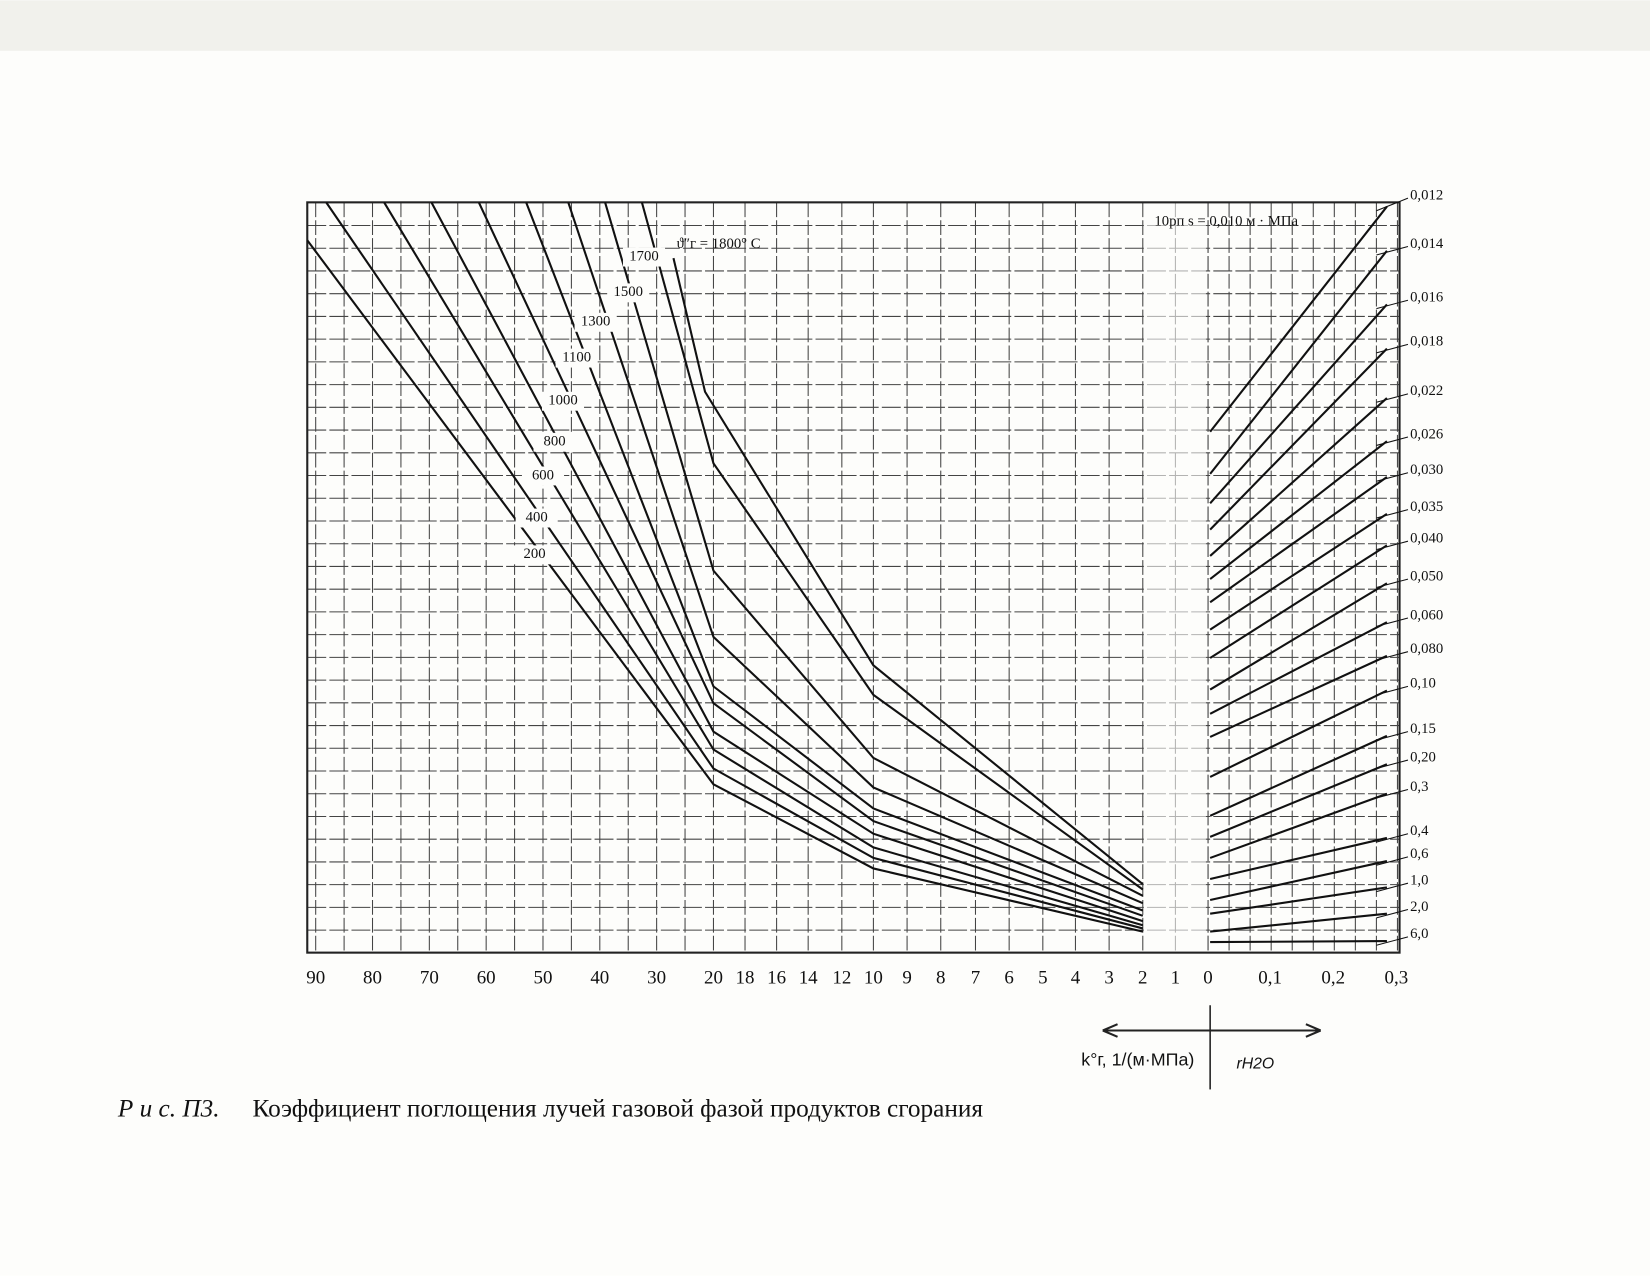  What do you see at coordinates (1270, 977) in the screenshot?
I see `x-tick-label: 0,1` at bounding box center [1270, 977].